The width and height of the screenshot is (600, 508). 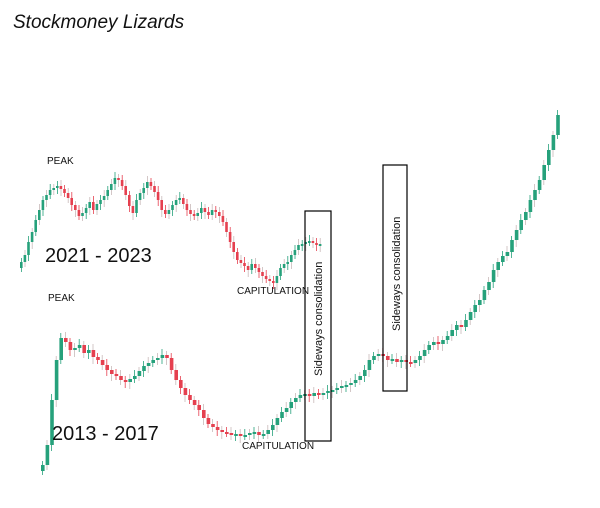 I want to click on peak-label-upper: PEAK, so click(x=60, y=161).